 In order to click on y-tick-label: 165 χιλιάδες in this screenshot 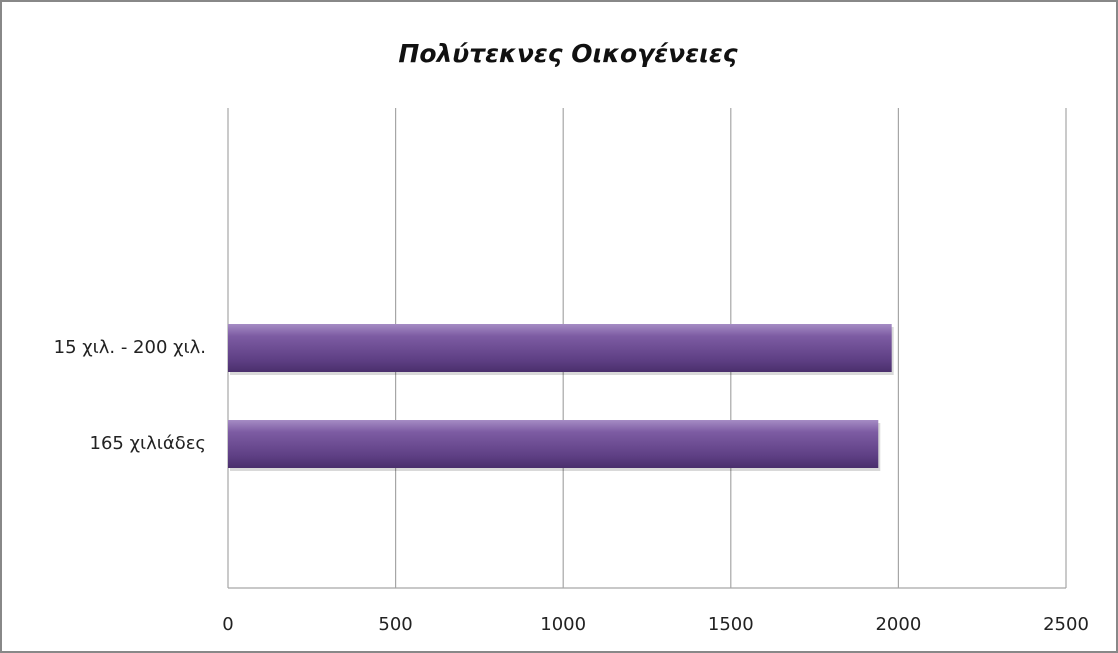, I will do `click(148, 443)`.